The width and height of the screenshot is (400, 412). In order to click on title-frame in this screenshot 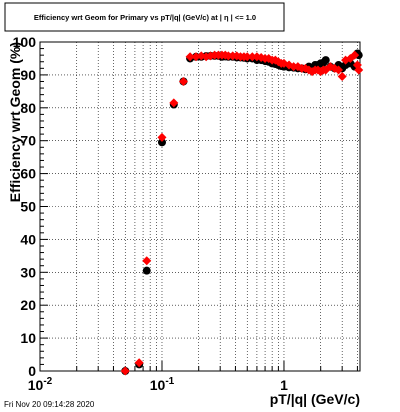, I will do `click(144, 17)`.